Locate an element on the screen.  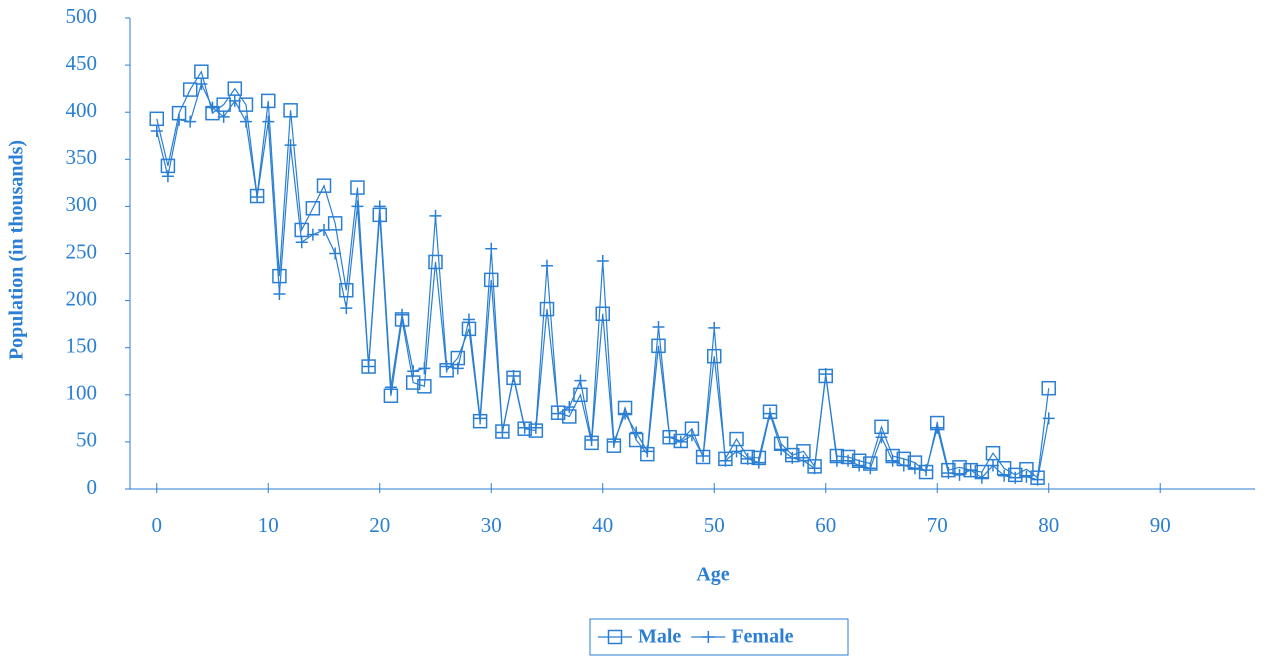
y-tick-label: 400 is located at coordinates (82, 110).